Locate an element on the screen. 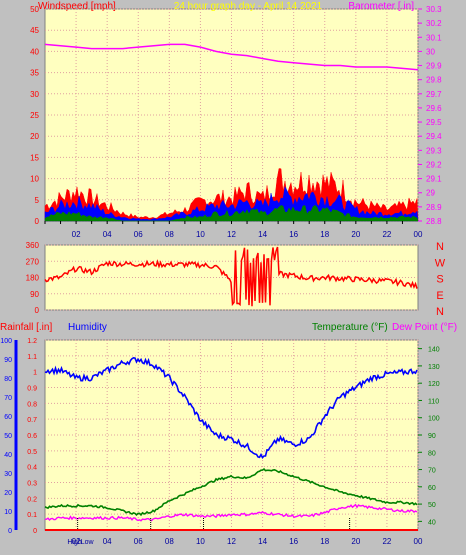 Image resolution: width=466 pixels, height=555 pixels. direction-y-tick: 90 is located at coordinates (34, 294).